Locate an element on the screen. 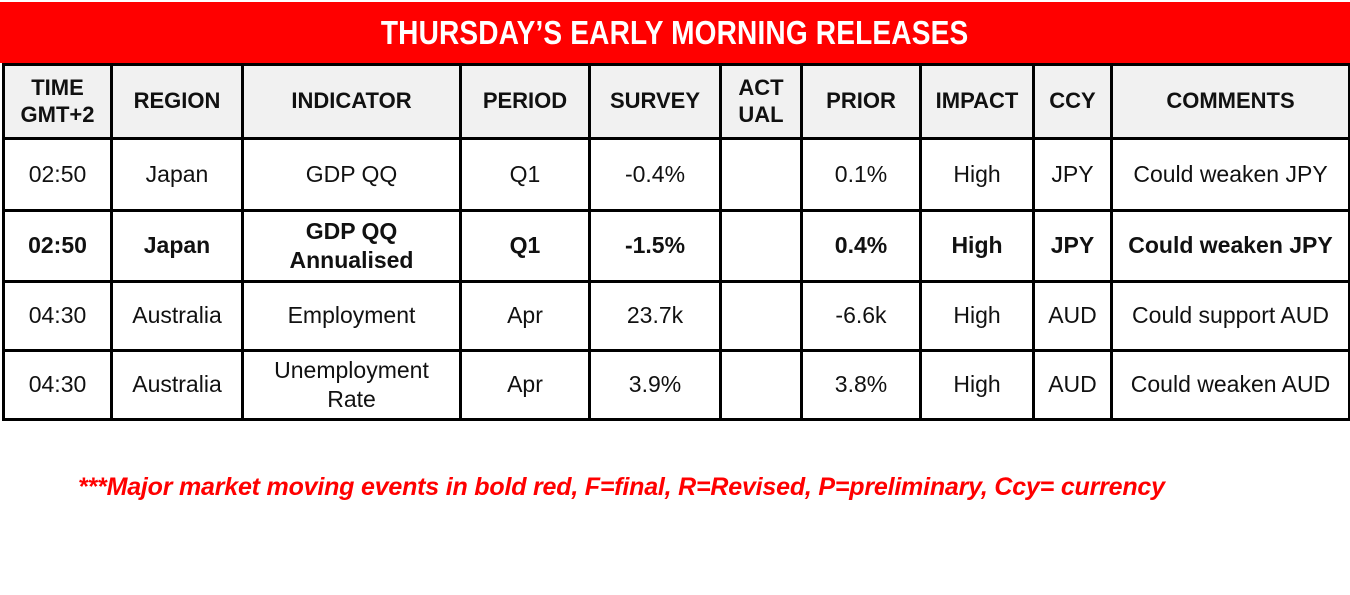  cell-survey: -0.4% is located at coordinates (655, 174).